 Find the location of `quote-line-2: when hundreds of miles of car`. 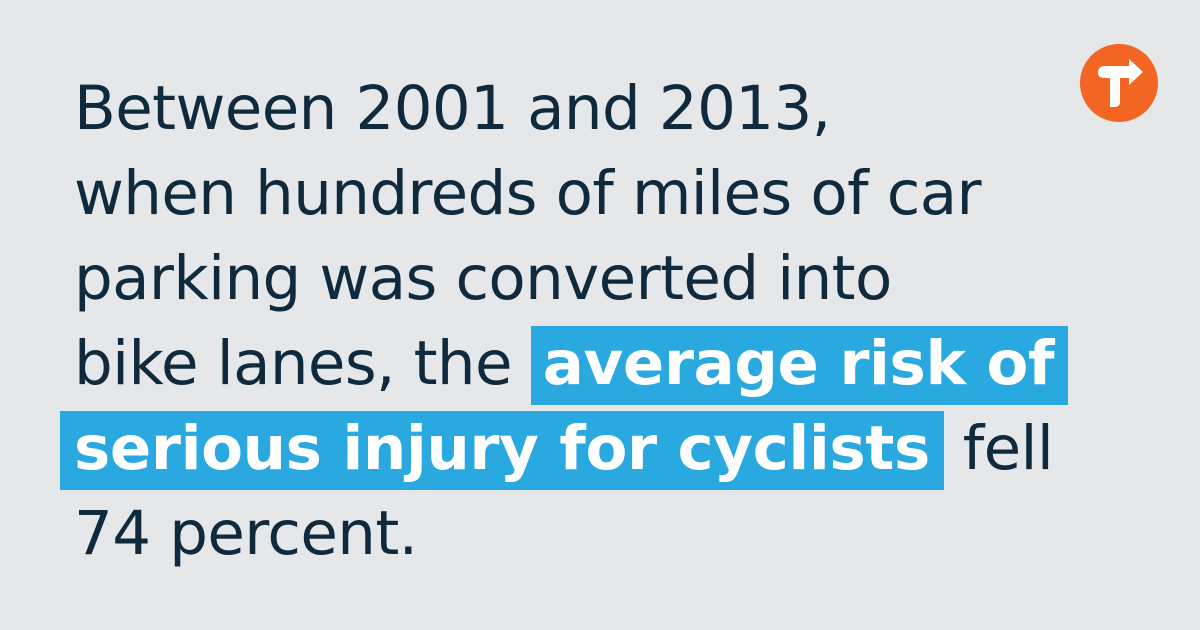

quote-line-2: when hundreds of miles of car is located at coordinates (528, 193).